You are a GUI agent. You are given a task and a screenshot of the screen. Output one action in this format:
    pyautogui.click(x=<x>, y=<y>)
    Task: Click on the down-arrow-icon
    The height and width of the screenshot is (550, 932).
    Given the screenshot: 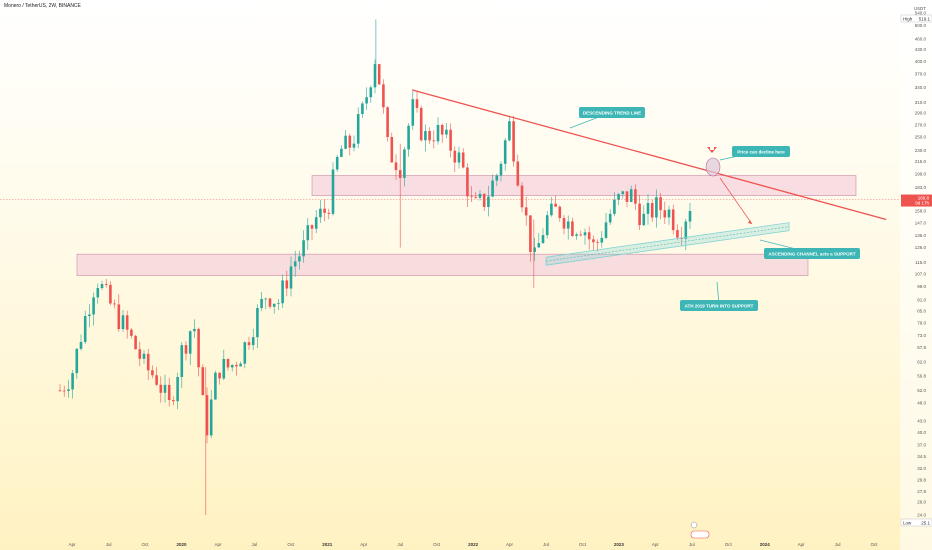 What is the action you would take?
    pyautogui.click(x=712, y=150)
    